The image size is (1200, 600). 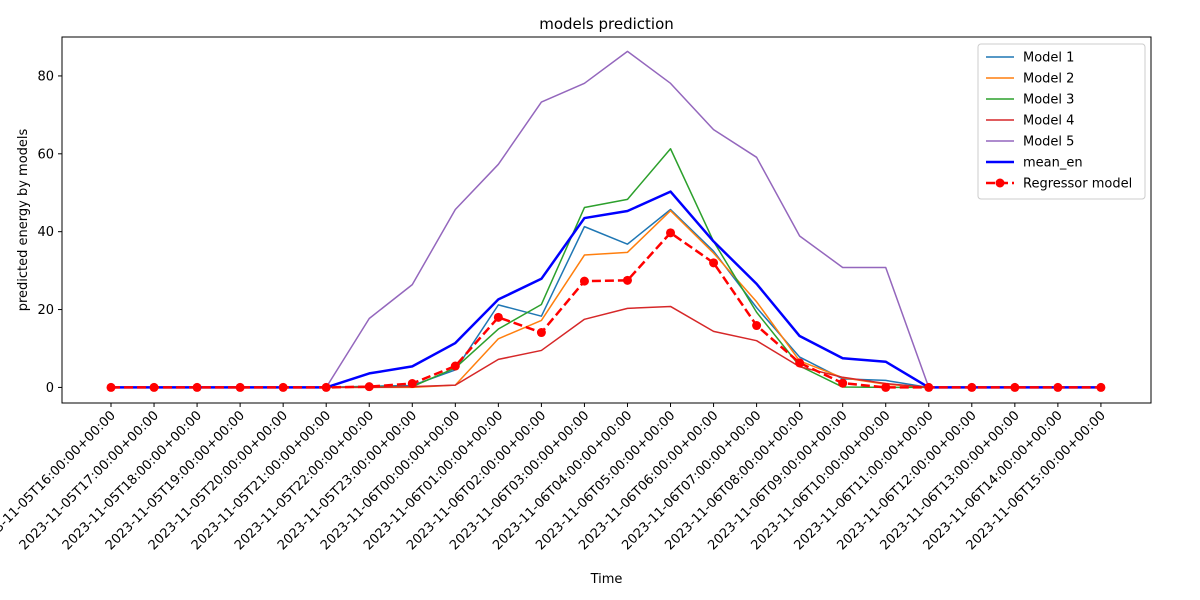 I want to click on legend-item: Model 1, so click(x=1030, y=58).